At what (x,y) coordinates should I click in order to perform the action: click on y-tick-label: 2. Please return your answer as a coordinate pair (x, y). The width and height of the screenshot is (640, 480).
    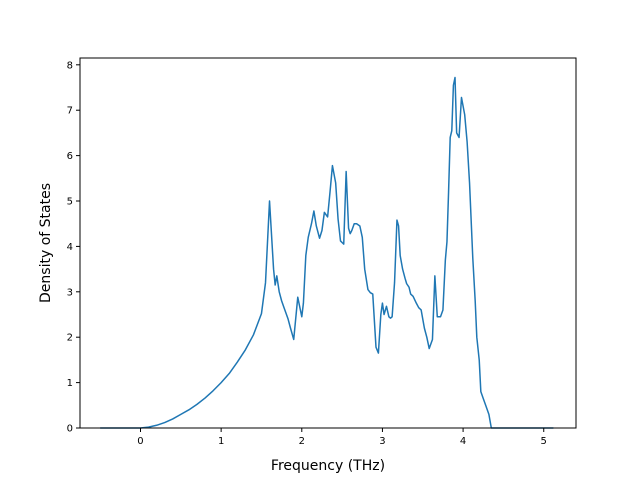
    Looking at the image, I should click on (70, 338).